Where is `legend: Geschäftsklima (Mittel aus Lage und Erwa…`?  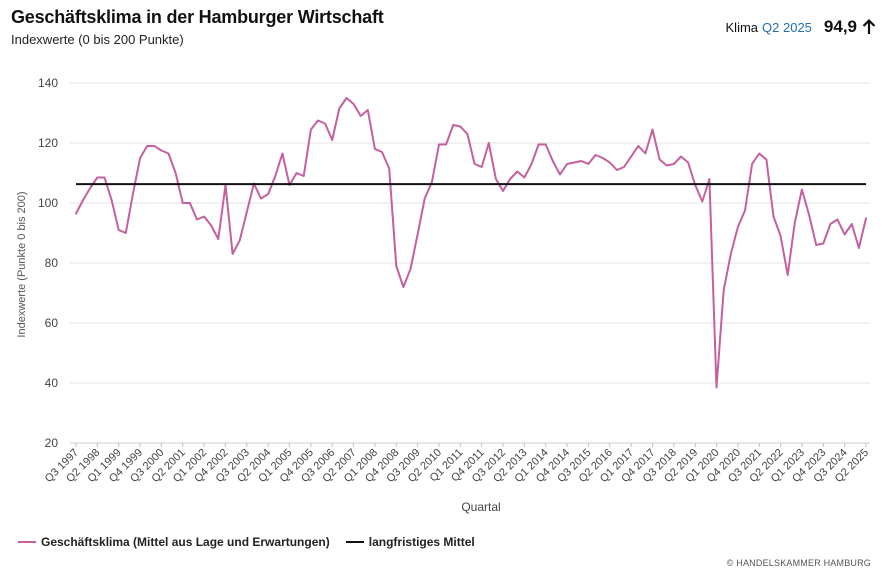 legend: Geschäftsklima (Mittel aus Lage und Erwa… is located at coordinates (254, 542).